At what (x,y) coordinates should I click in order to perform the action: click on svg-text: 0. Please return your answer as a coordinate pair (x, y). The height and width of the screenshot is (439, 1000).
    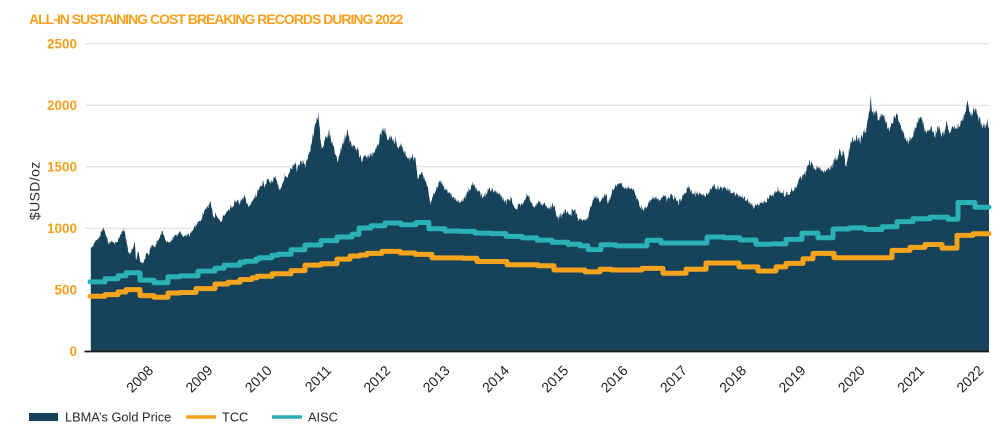
    Looking at the image, I should click on (73, 351).